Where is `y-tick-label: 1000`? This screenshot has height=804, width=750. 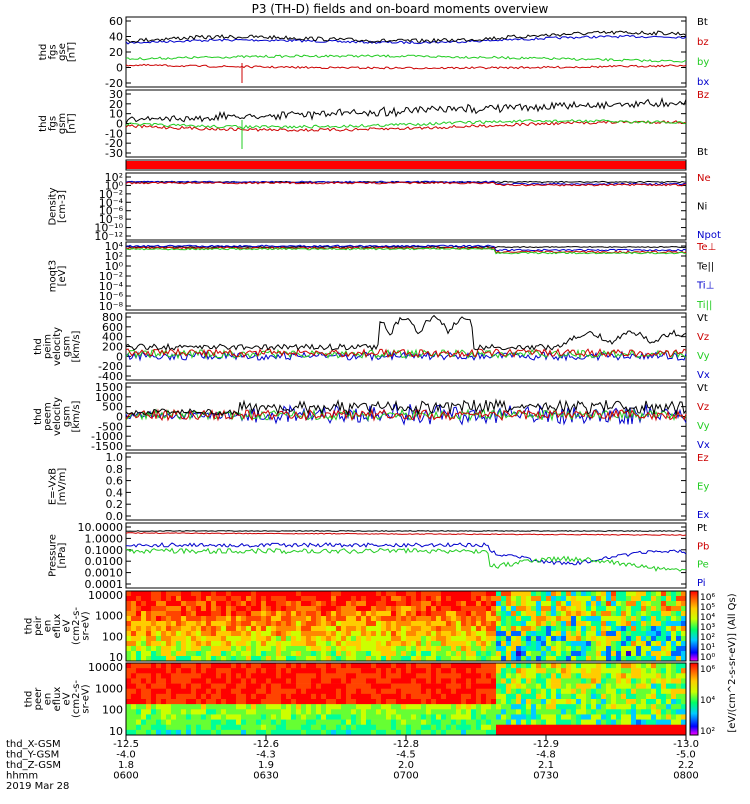
y-tick-label: 1000 is located at coordinates (109, 616).